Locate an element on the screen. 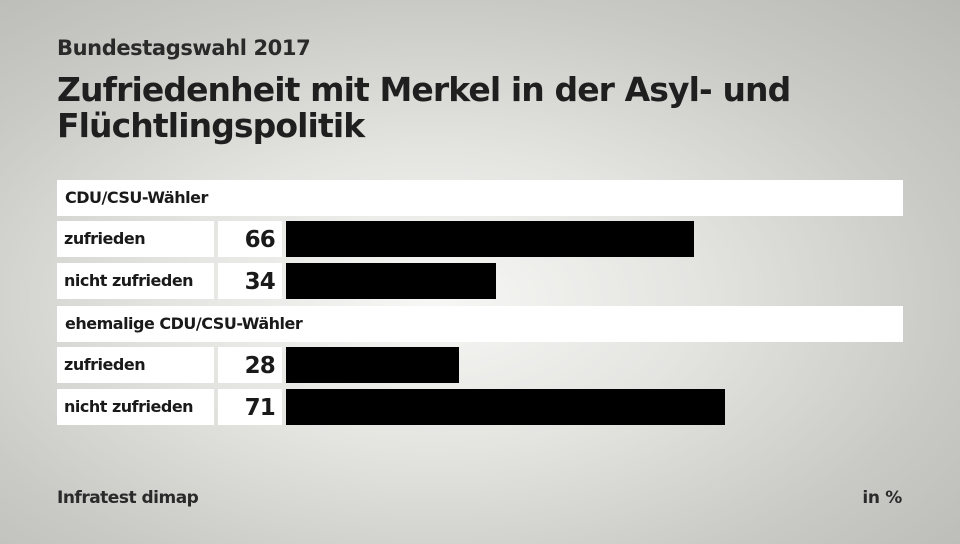 Image resolution: width=960 pixels, height=544 pixels. row-value: 71 is located at coordinates (250, 407).